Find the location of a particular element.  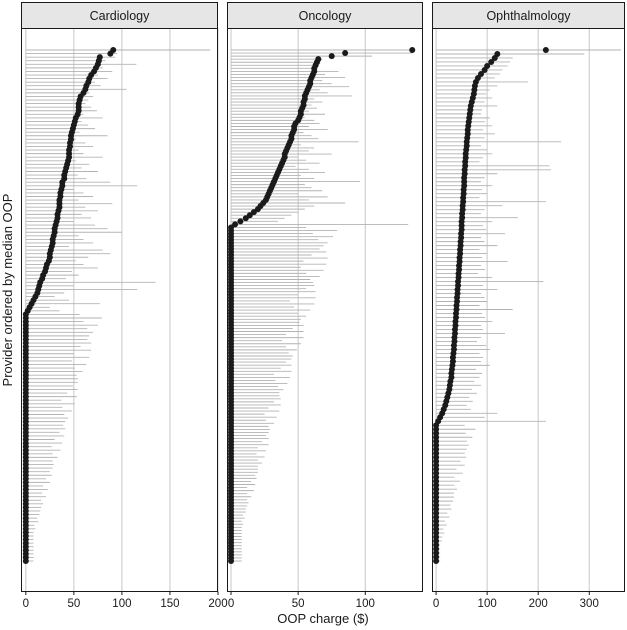

panel-title: Cardiology is located at coordinates (120, 16).